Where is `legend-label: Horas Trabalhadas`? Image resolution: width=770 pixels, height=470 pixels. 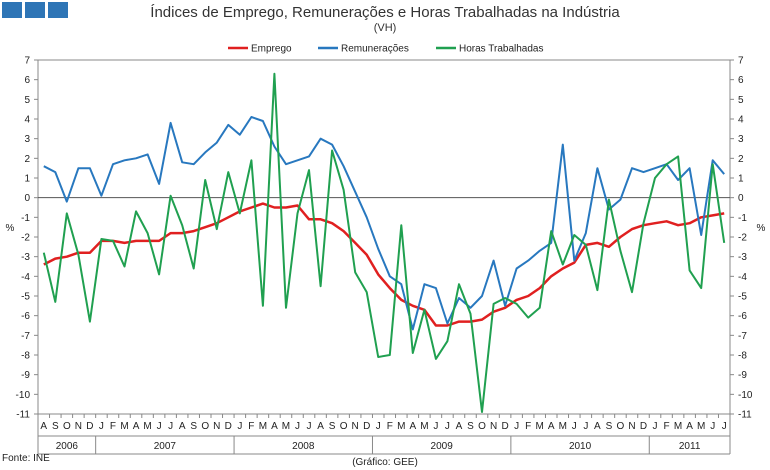 legend-label: Horas Trabalhadas is located at coordinates (501, 49).